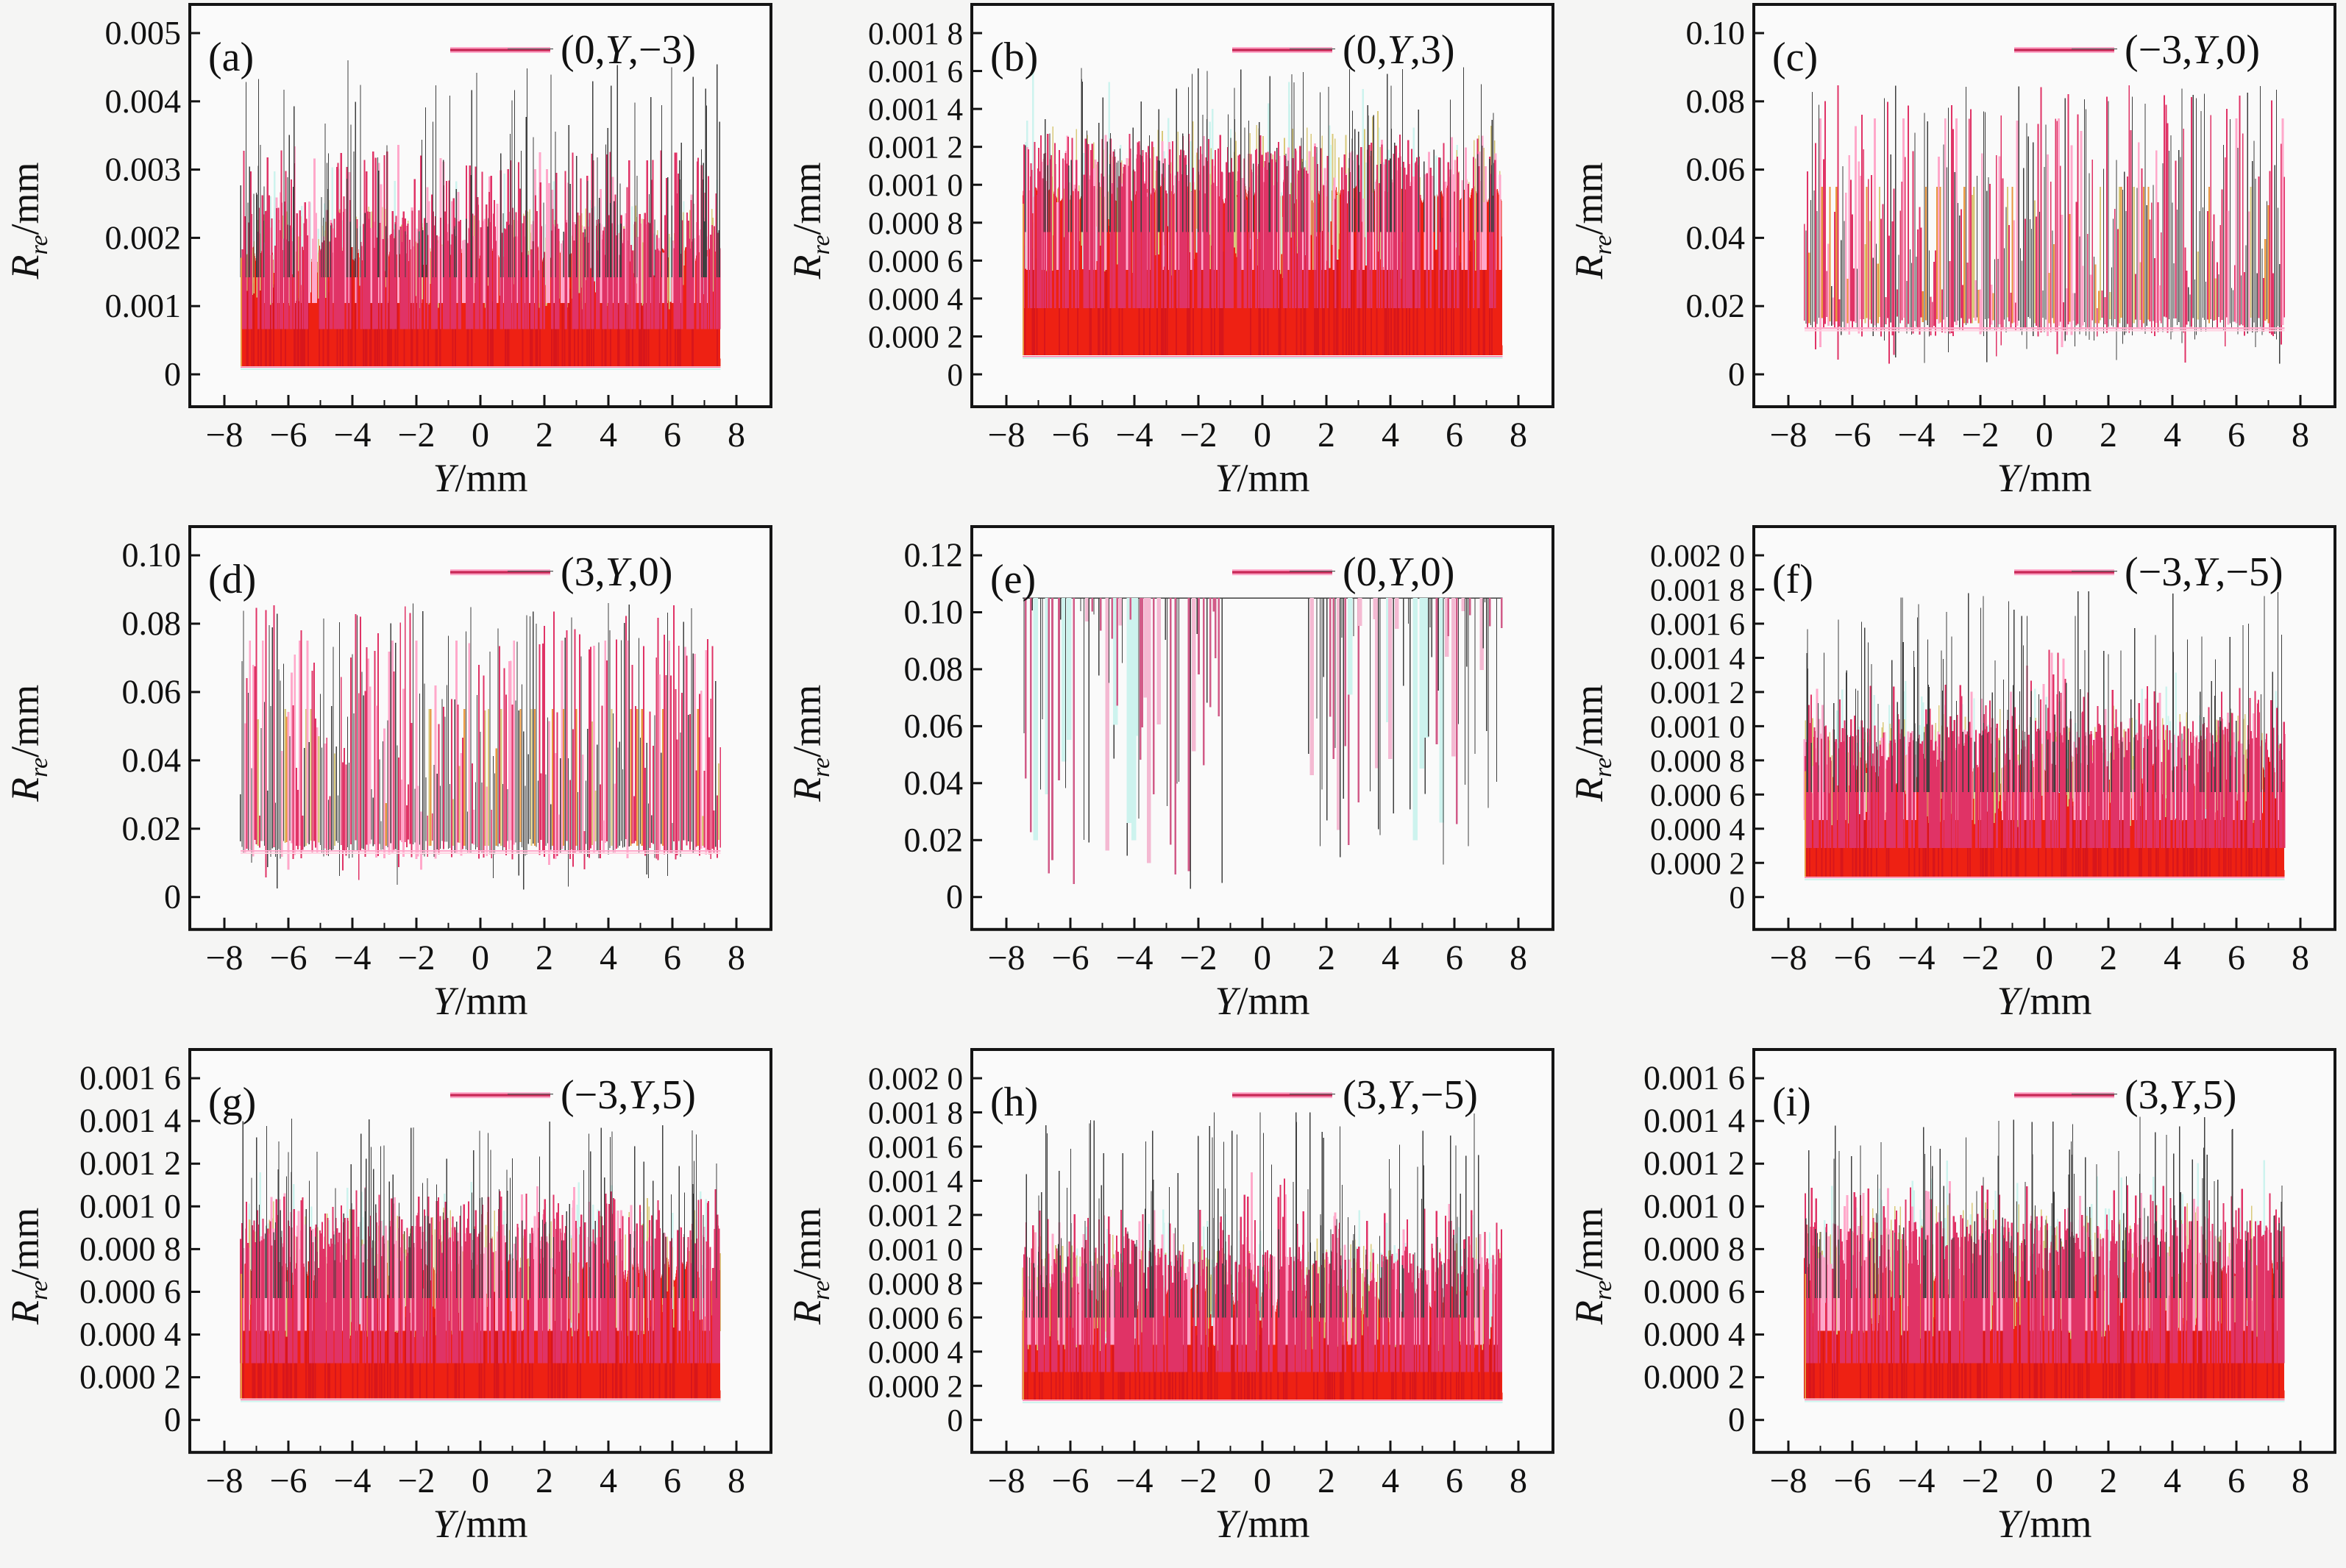  What do you see at coordinates (1014, 1102) in the screenshot?
I see `panel-letter: (h)` at bounding box center [1014, 1102].